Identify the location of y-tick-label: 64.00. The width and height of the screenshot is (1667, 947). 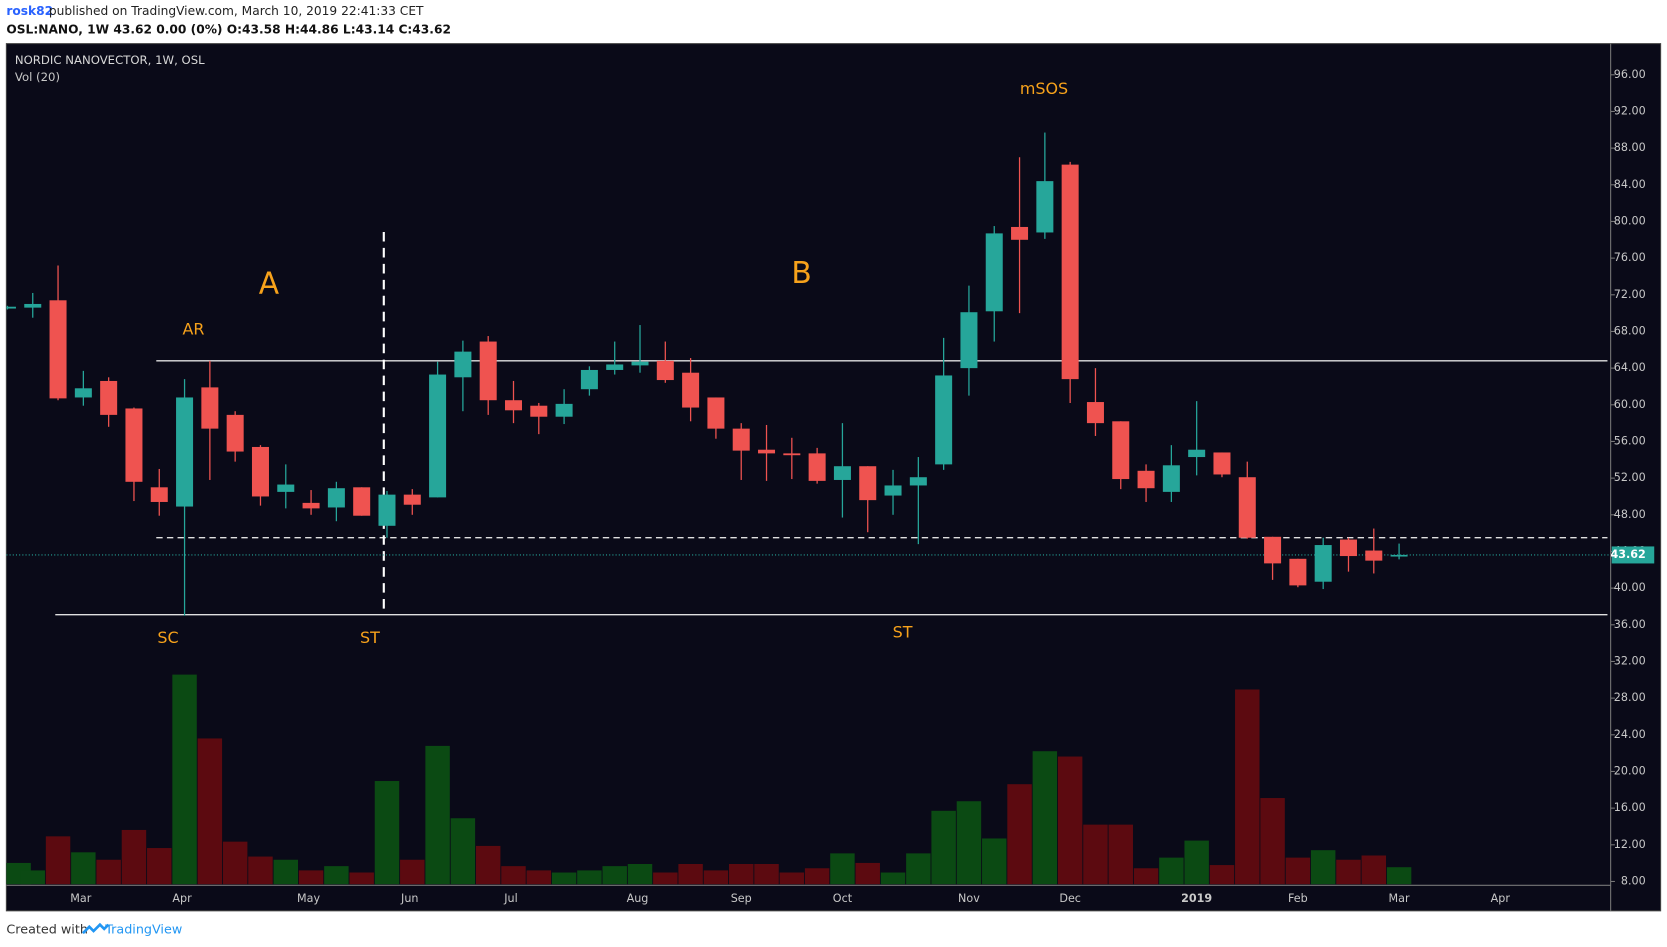
(1630, 367).